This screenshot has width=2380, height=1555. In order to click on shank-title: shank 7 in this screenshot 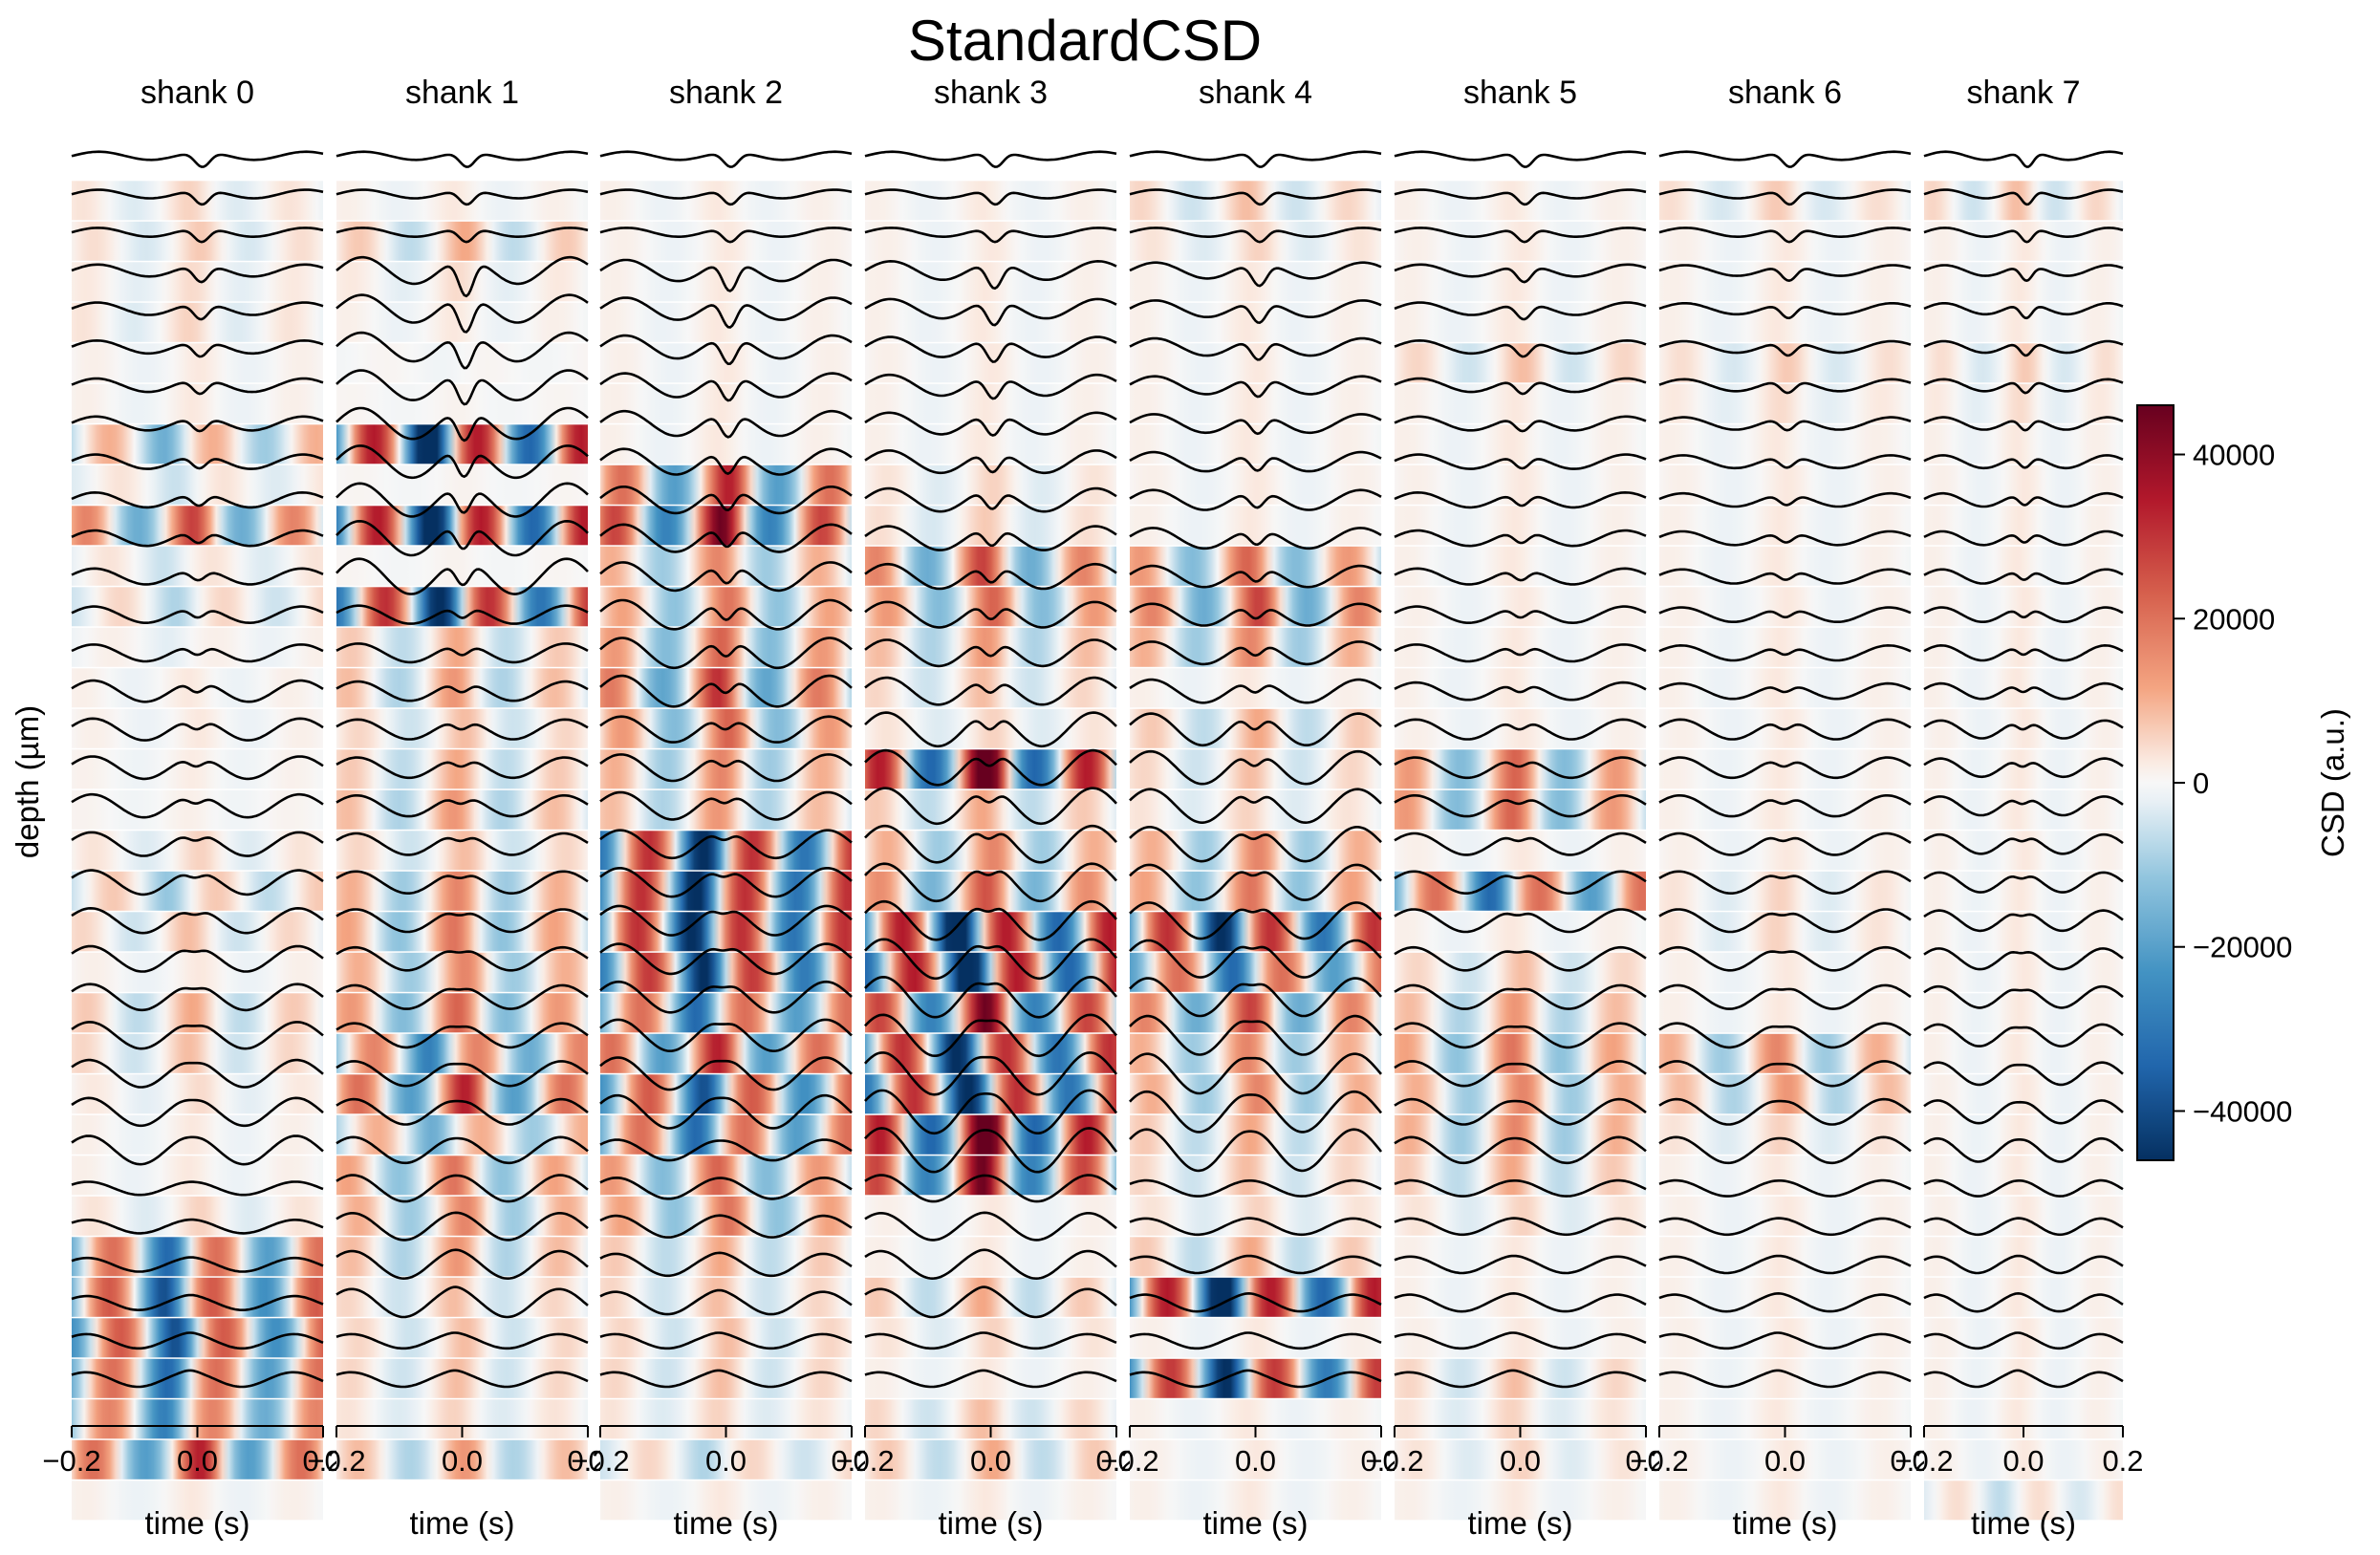, I will do `click(2023, 93)`.